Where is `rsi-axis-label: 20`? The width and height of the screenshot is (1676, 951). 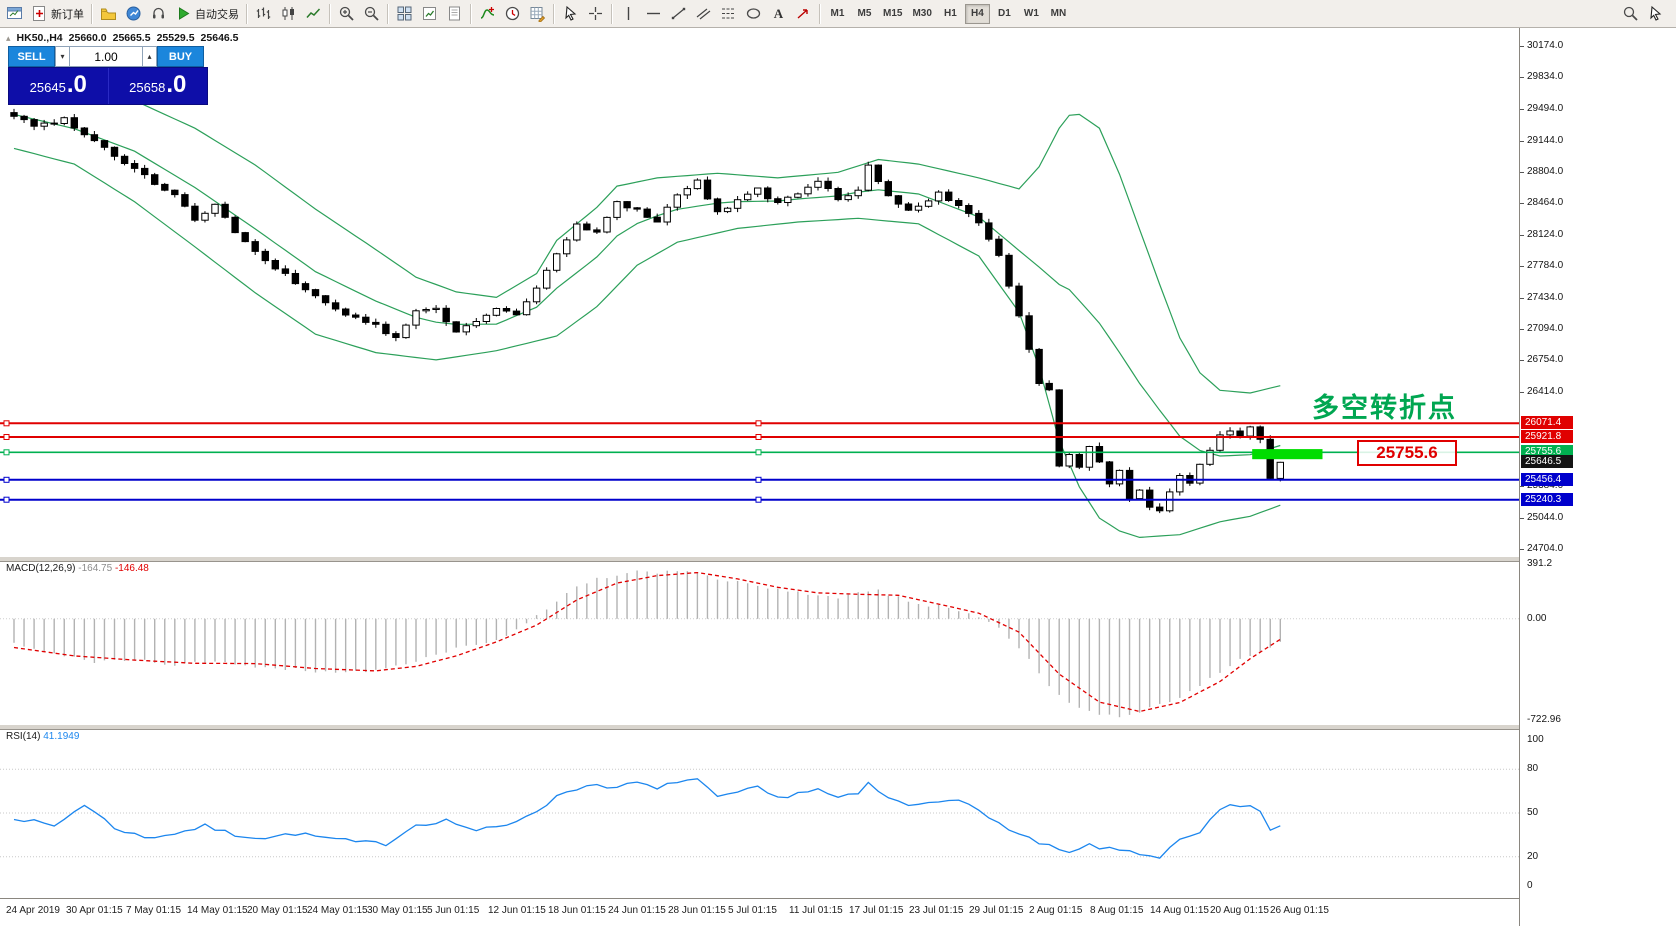
rsi-axis-label: 20 is located at coordinates (1533, 856).